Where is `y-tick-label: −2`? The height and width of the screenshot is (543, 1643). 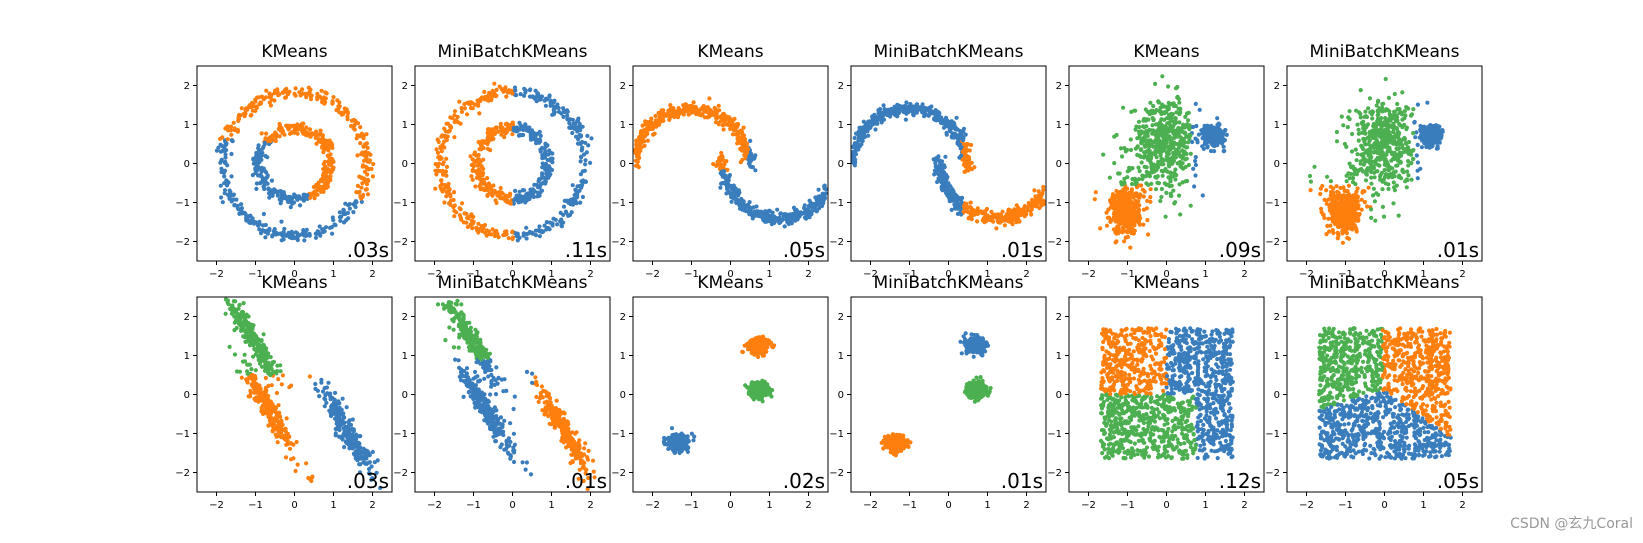
y-tick-label: −2 is located at coordinates (182, 242).